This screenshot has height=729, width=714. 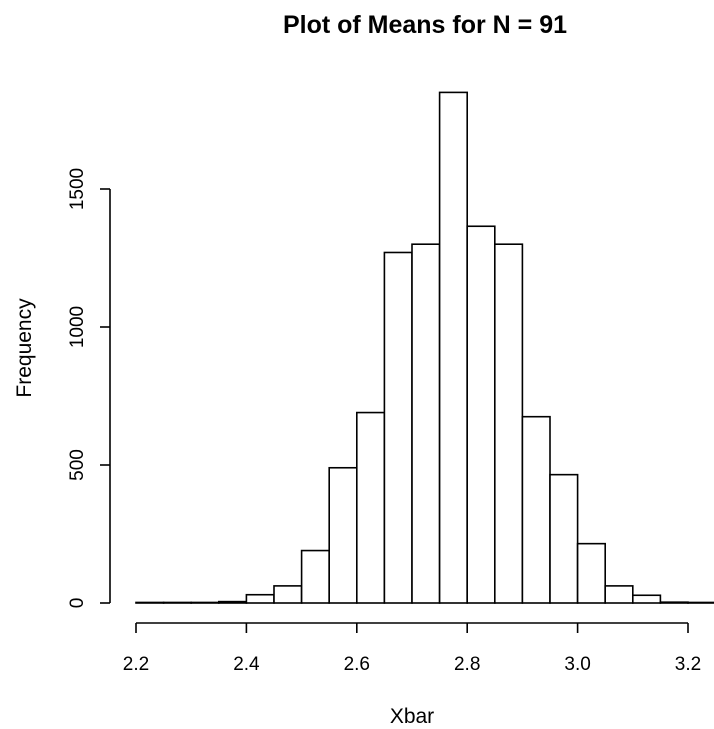 I want to click on x-axis: 2.2 2.4 2.6 2.8 3.0 3.2, so click(x=412, y=648).